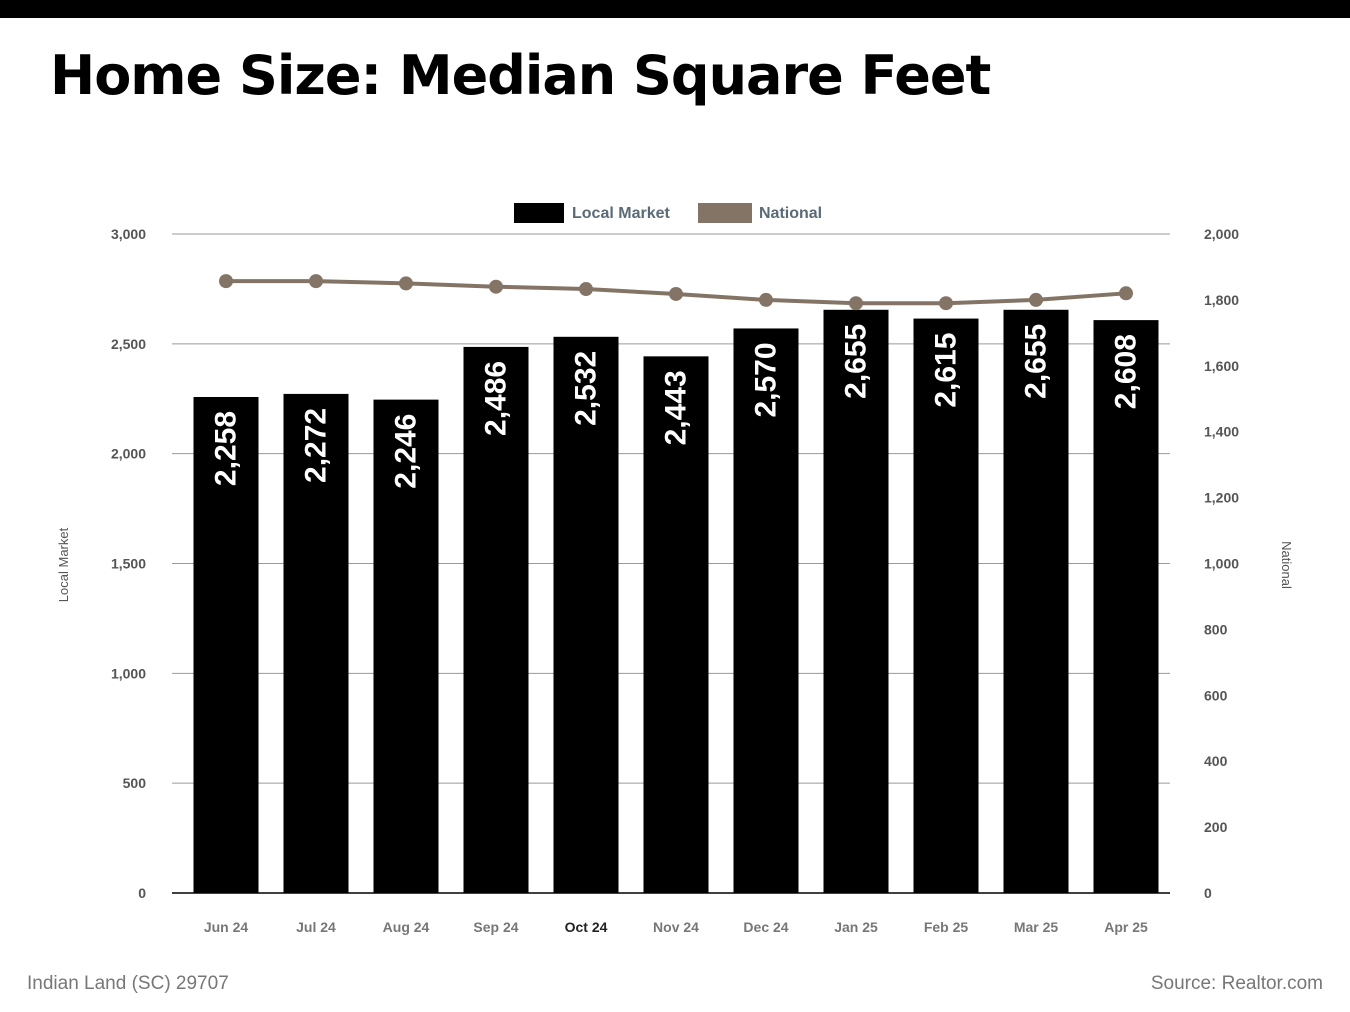 The width and height of the screenshot is (1350, 1012). I want to click on x-tick-label: Dec 24, so click(765, 927).